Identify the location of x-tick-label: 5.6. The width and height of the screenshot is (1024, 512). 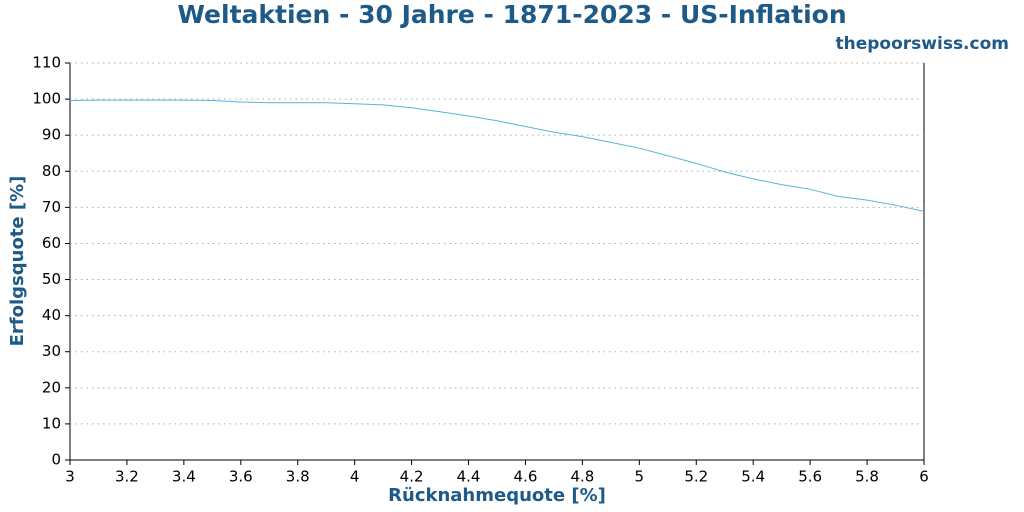
(810, 477).